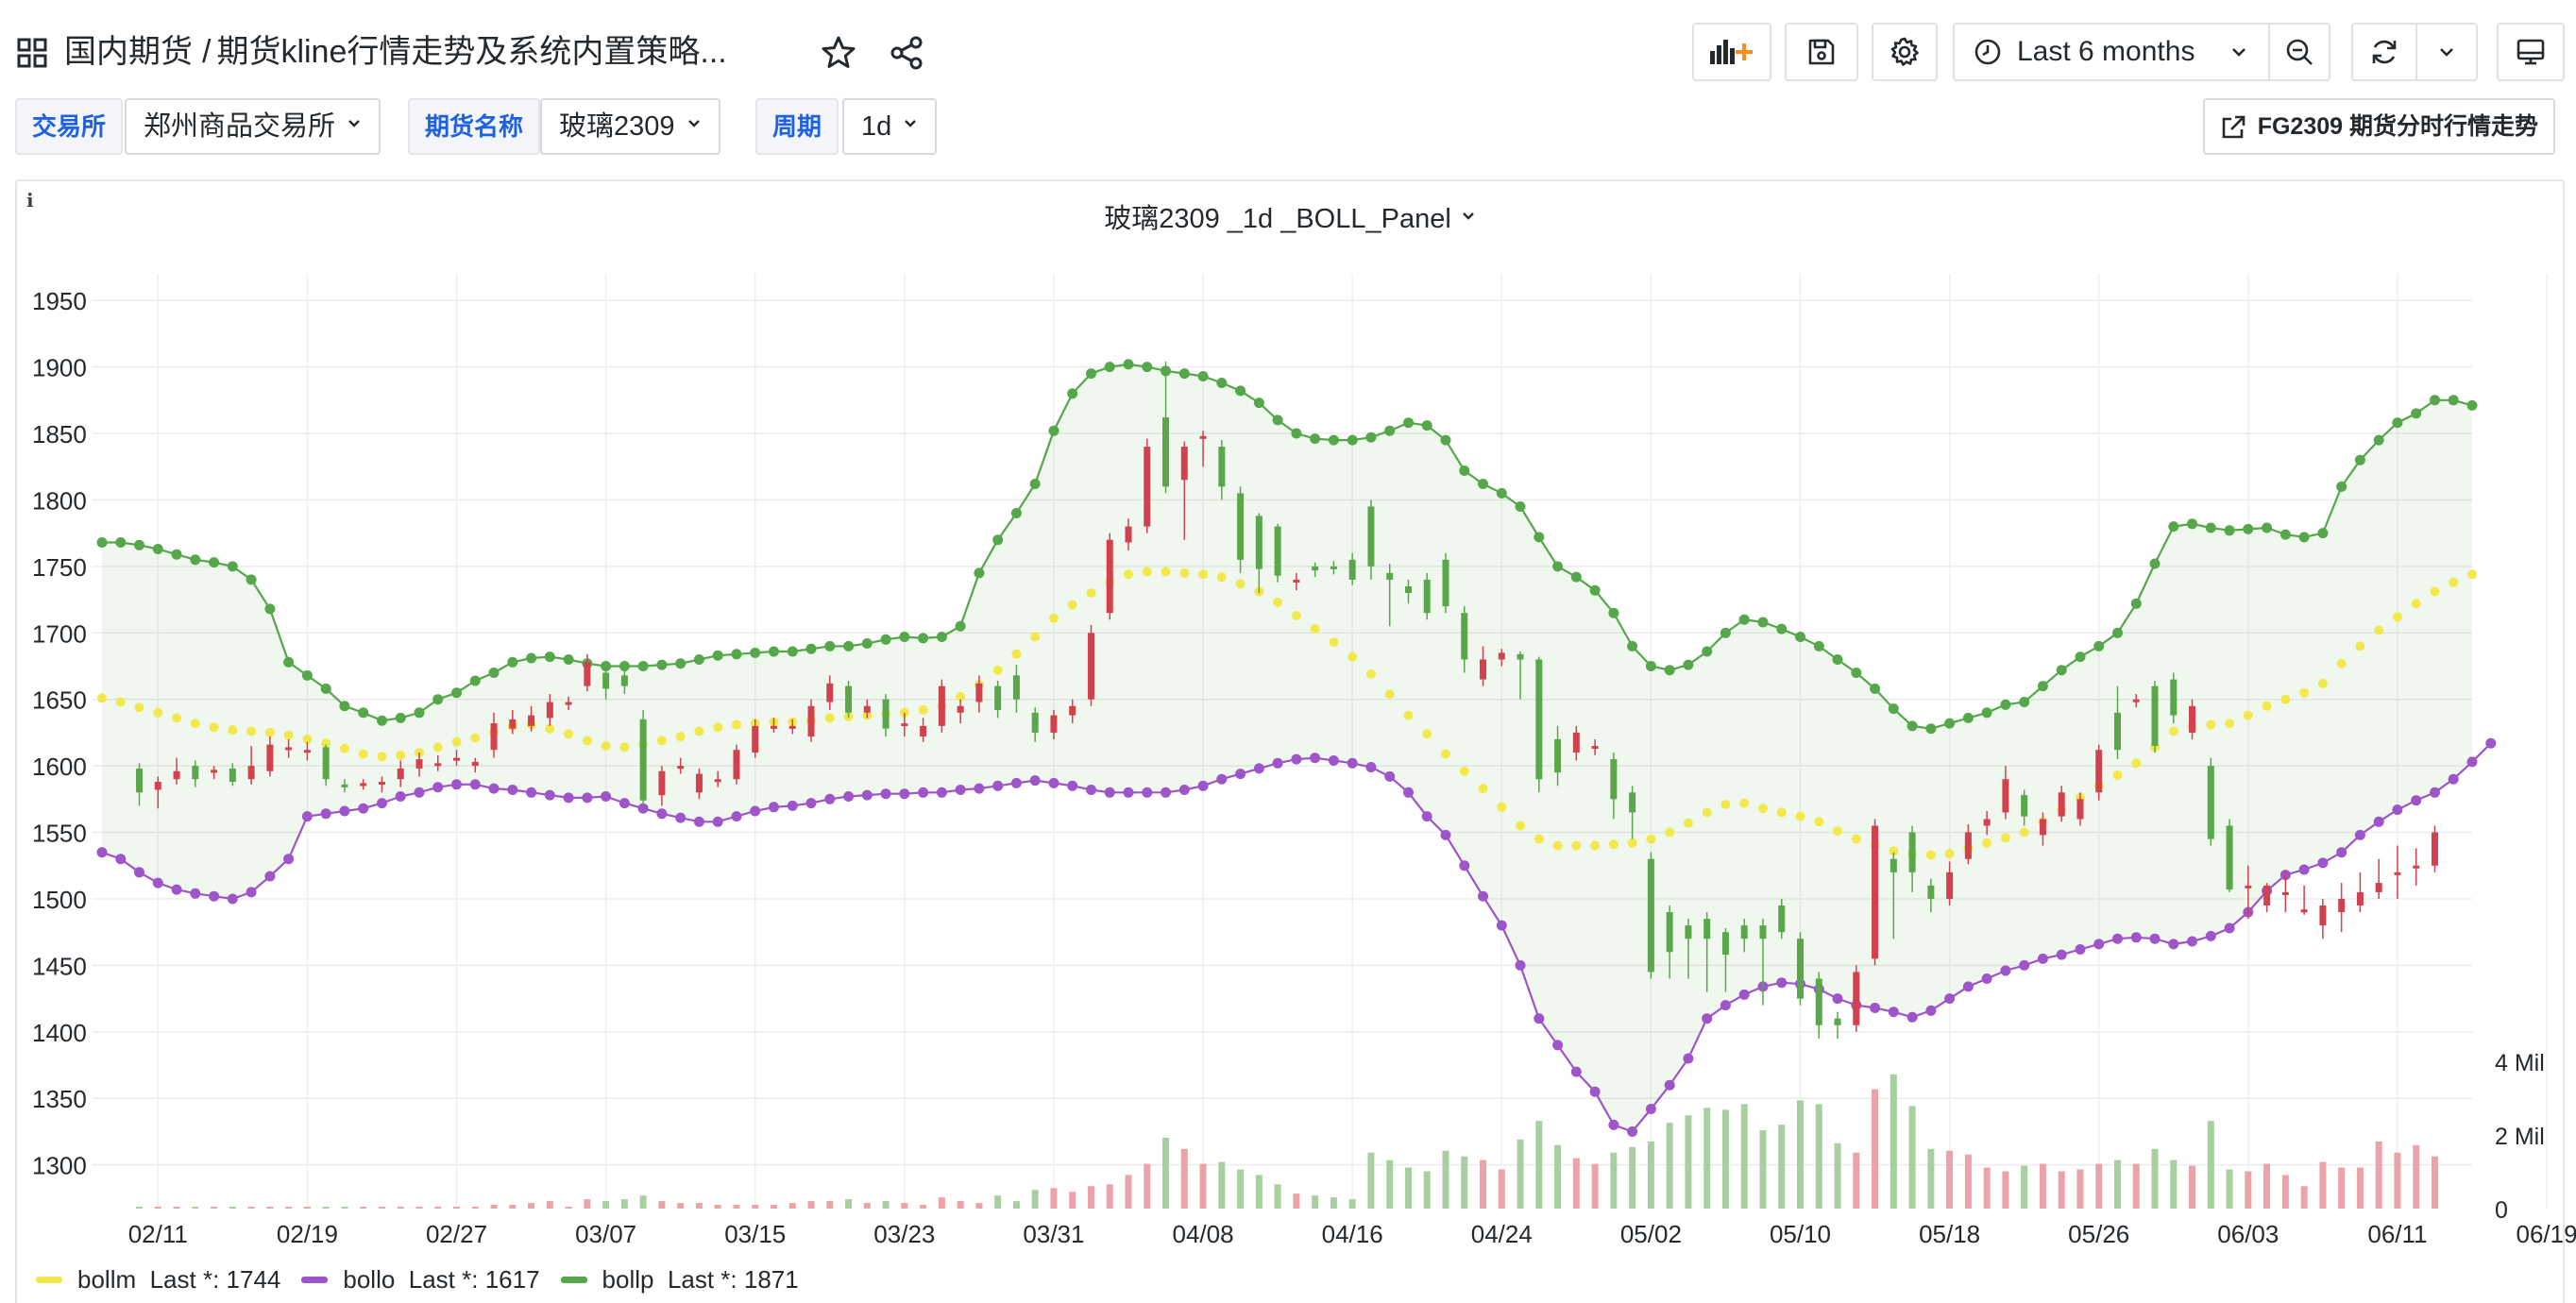 This screenshot has width=2576, height=1303. Describe the element at coordinates (2299, 52) in the screenshot. I see `zoom-out-button` at that location.